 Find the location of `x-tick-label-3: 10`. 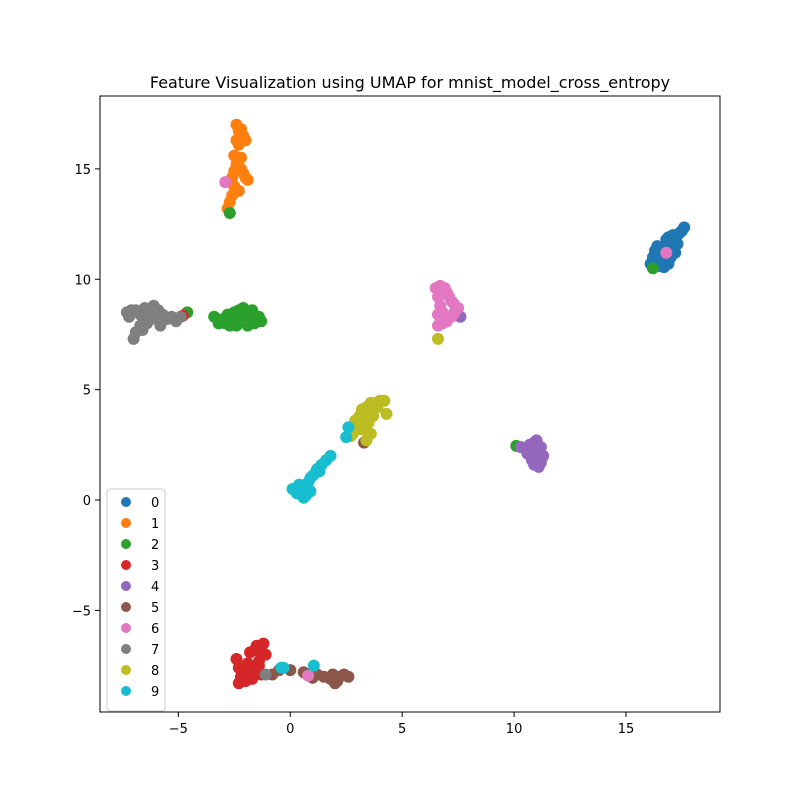

x-tick-label-3: 10 is located at coordinates (514, 729).